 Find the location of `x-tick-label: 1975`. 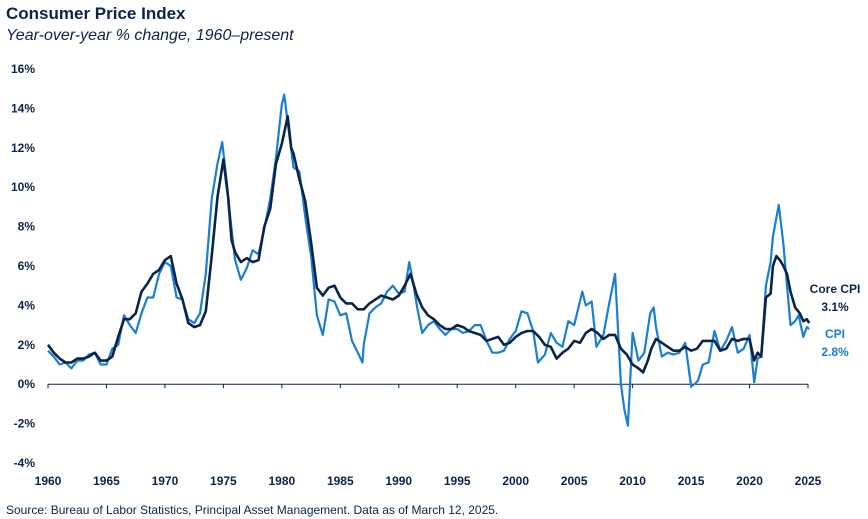

x-tick-label: 1975 is located at coordinates (223, 481).